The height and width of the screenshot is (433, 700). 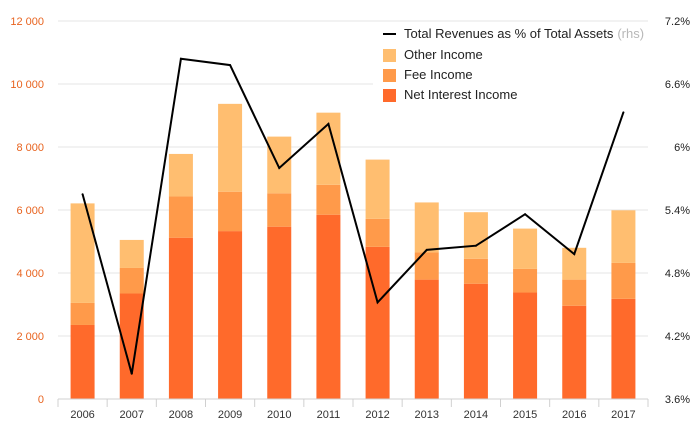 What do you see at coordinates (328, 199) in the screenshot?
I see `bar-fee-income-2011` at bounding box center [328, 199].